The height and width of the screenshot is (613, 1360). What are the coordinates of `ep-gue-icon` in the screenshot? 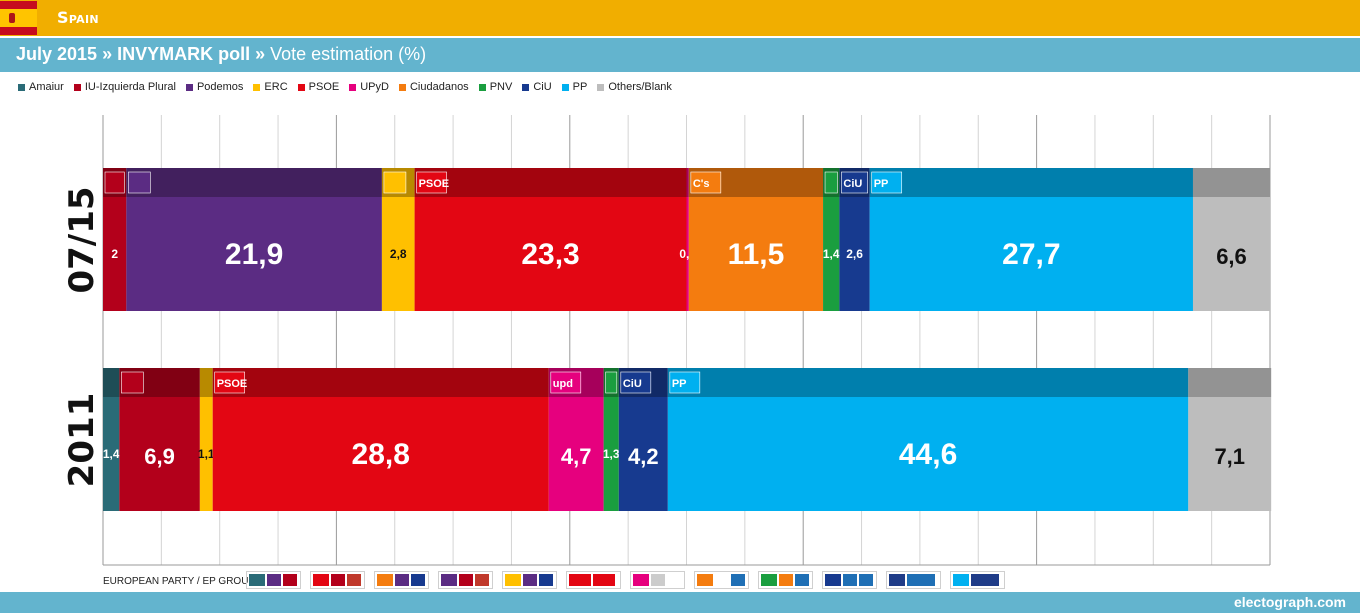 It's located at (337, 580).